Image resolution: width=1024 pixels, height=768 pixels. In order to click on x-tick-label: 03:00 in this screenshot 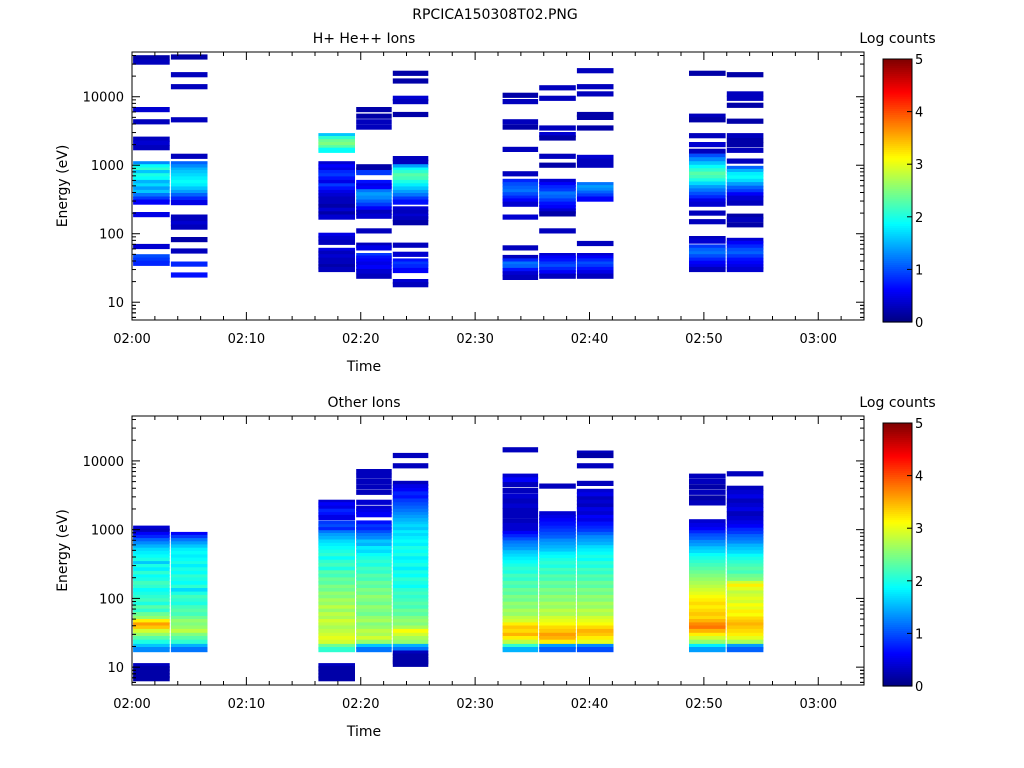, I will do `click(818, 704)`.